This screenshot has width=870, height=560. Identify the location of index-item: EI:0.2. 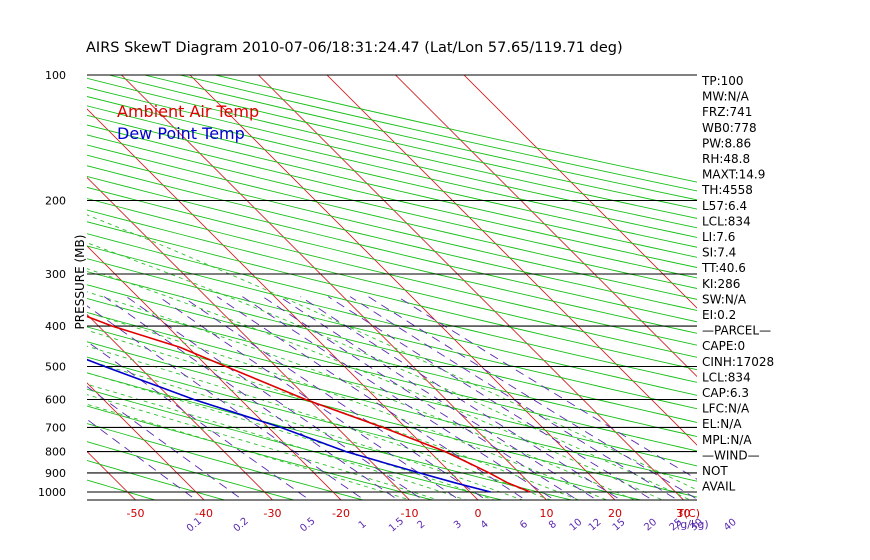
(719, 315).